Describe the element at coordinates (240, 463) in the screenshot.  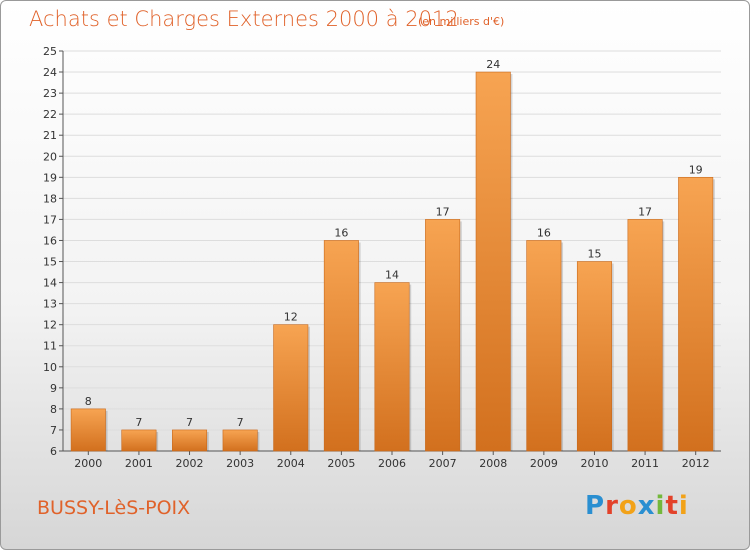
I see `x-tick-label-2003: 2003` at that location.